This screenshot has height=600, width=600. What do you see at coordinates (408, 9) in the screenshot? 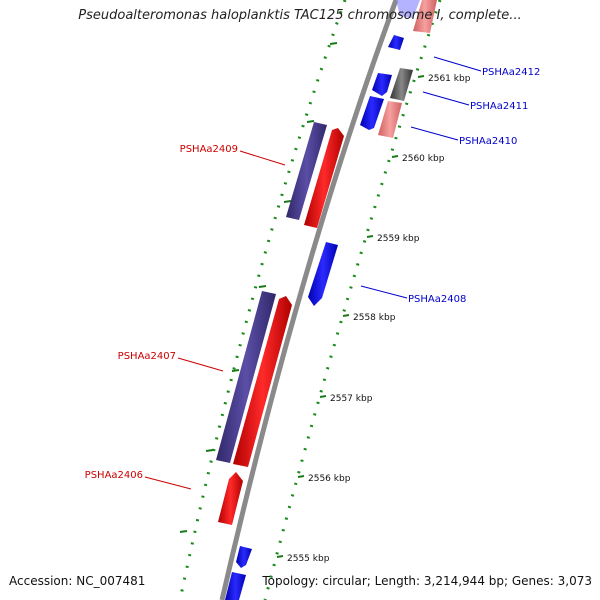
I see `gene-feature-blue-top` at bounding box center [408, 9].